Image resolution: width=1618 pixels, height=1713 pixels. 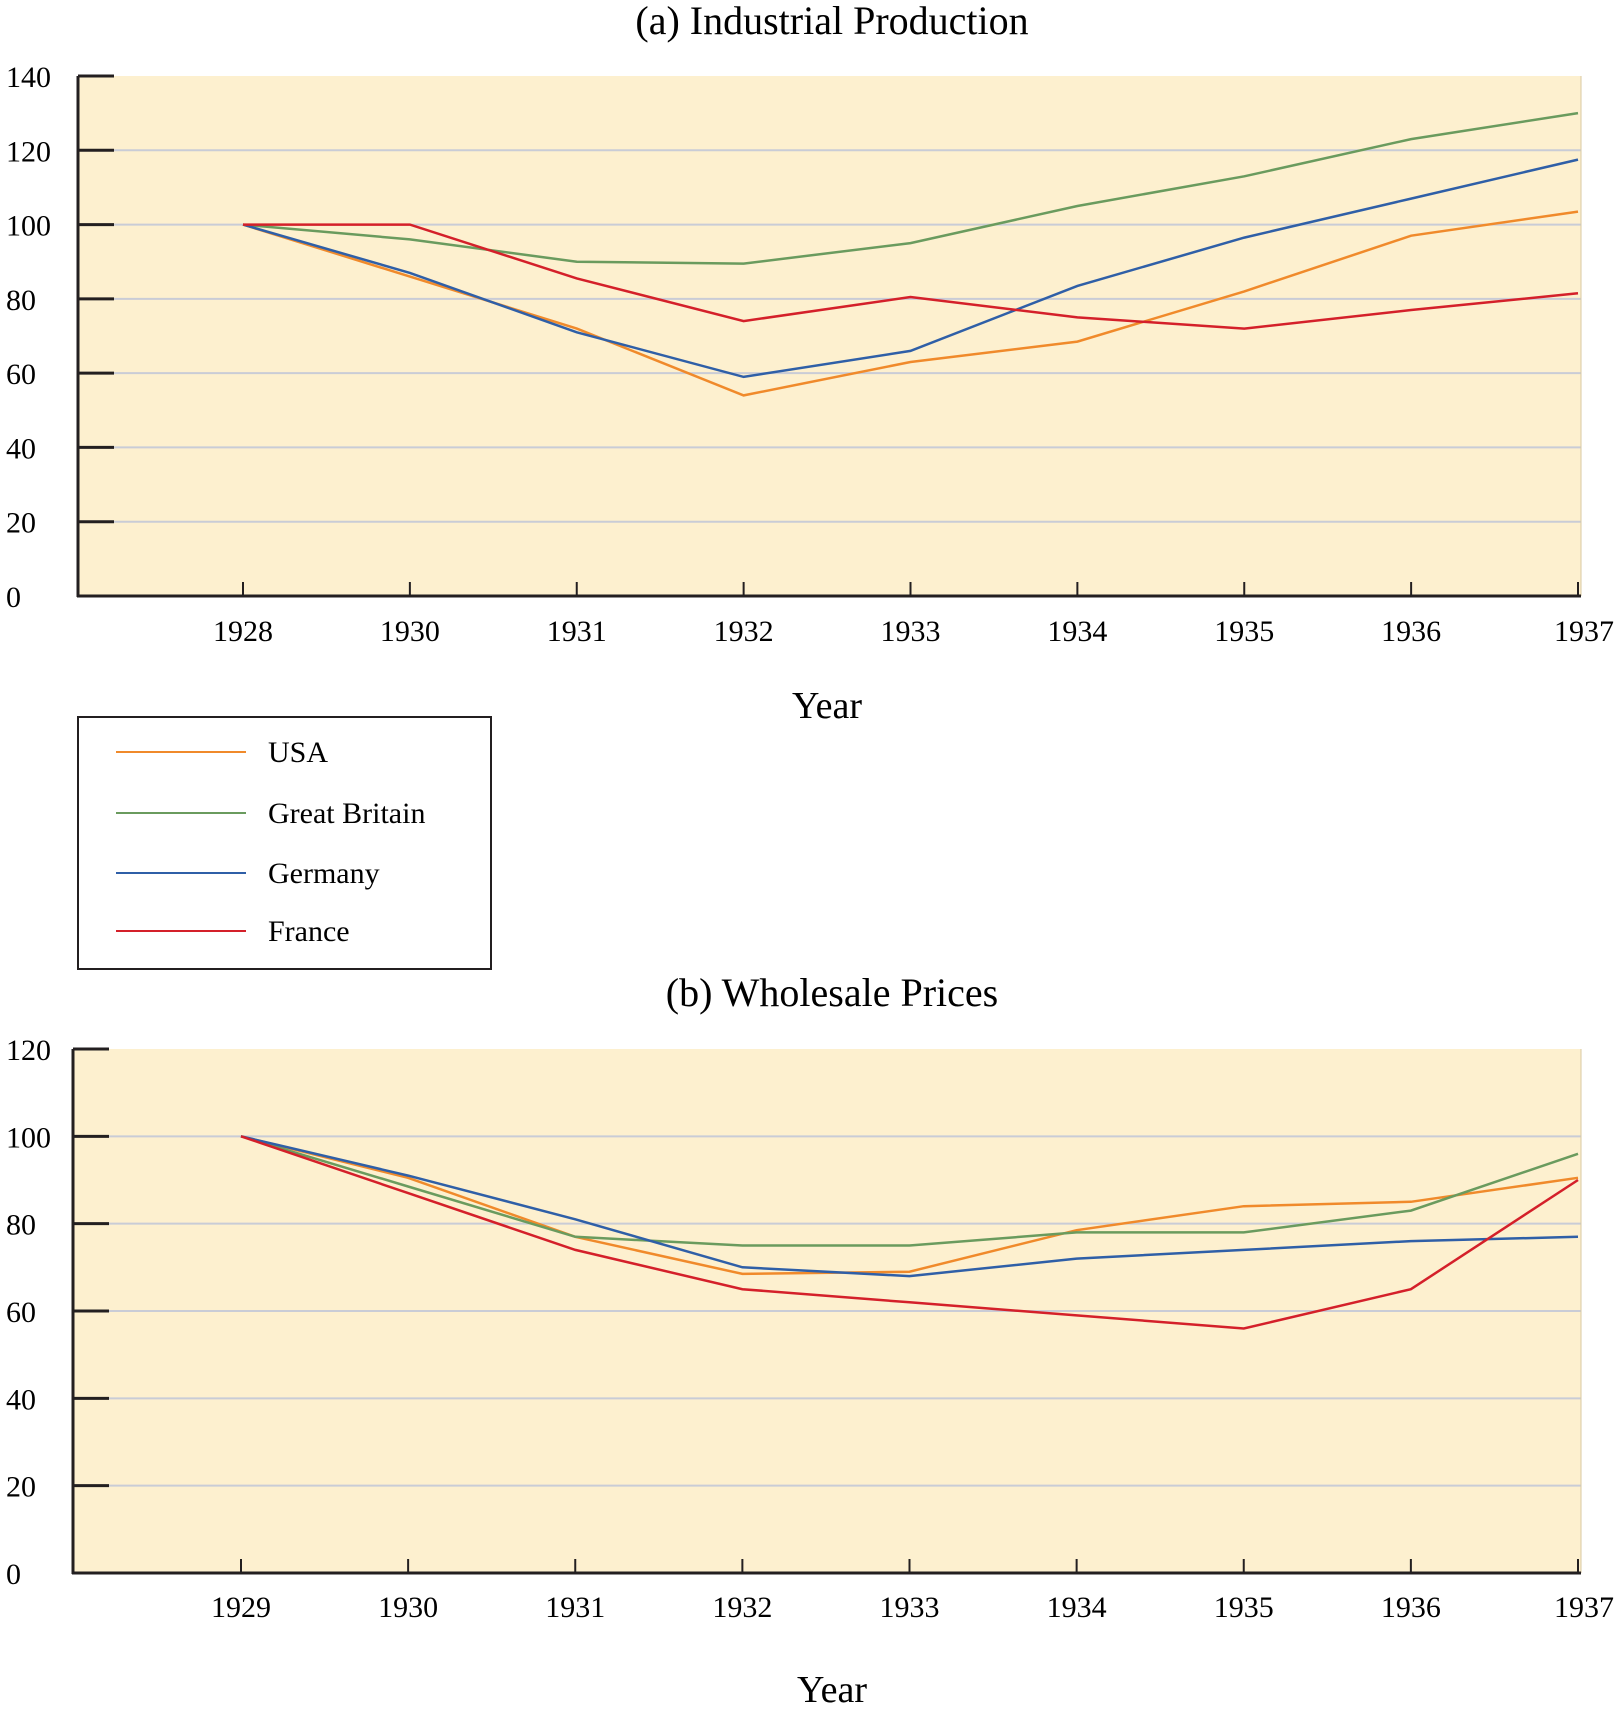 What do you see at coordinates (243, 631) in the screenshot?
I see `x-tick-label: 1928` at bounding box center [243, 631].